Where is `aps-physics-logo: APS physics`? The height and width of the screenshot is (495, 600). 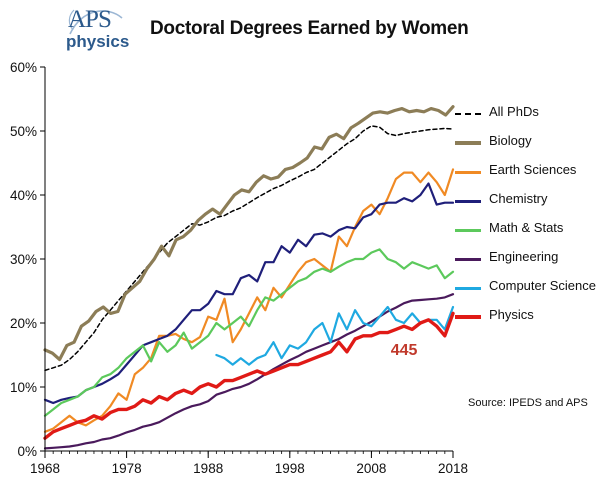
aps-physics-logo: APS physics is located at coordinates (98, 31).